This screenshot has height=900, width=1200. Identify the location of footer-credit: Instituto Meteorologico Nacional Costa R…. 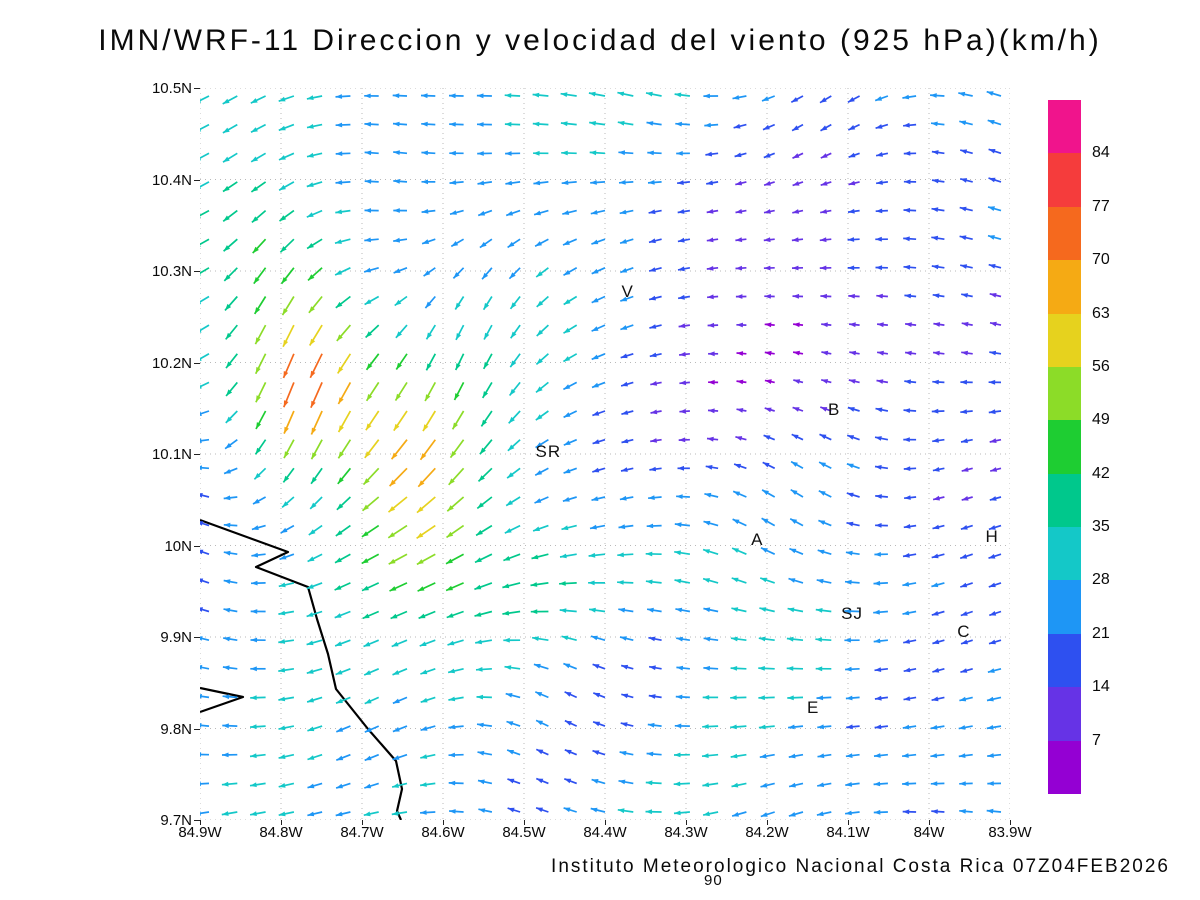
(860, 866).